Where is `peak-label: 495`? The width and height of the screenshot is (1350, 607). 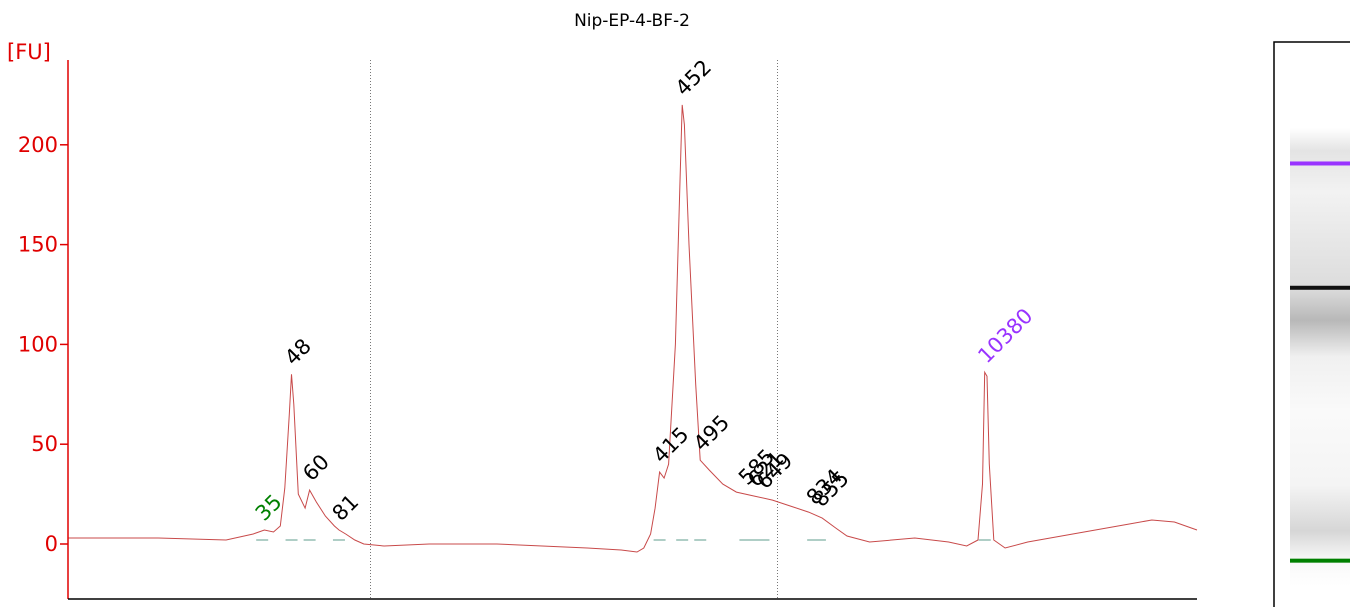
peak-label: 495 is located at coordinates (711, 432).